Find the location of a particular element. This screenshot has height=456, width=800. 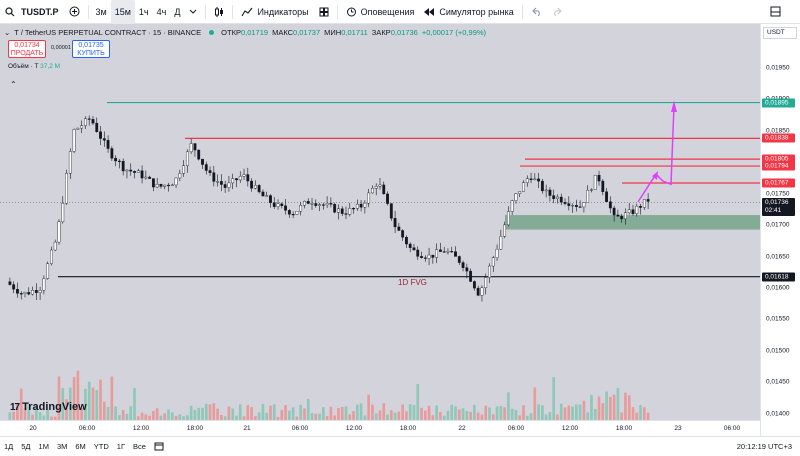

undo-button is located at coordinates (536, 12).